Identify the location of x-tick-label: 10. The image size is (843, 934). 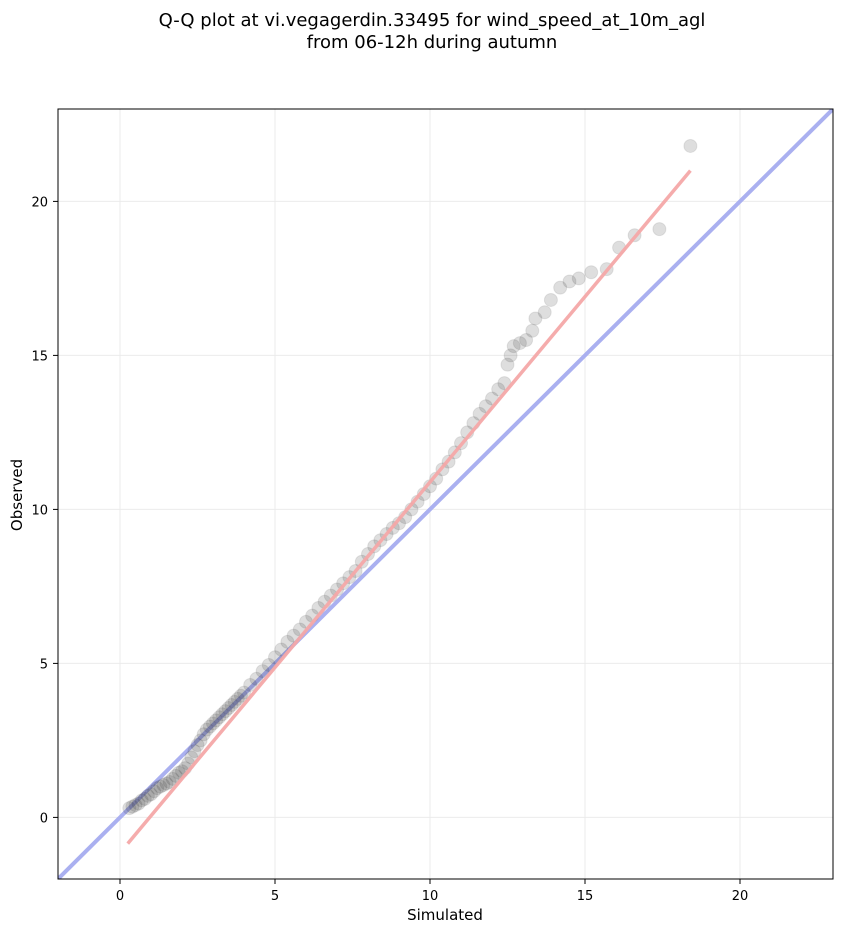
(430, 896).